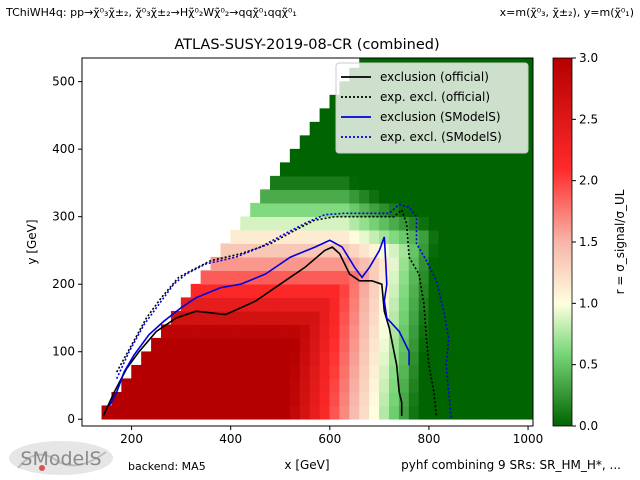 This screenshot has height=480, width=640. I want to click on x-tick-label: 400, so click(230, 439).